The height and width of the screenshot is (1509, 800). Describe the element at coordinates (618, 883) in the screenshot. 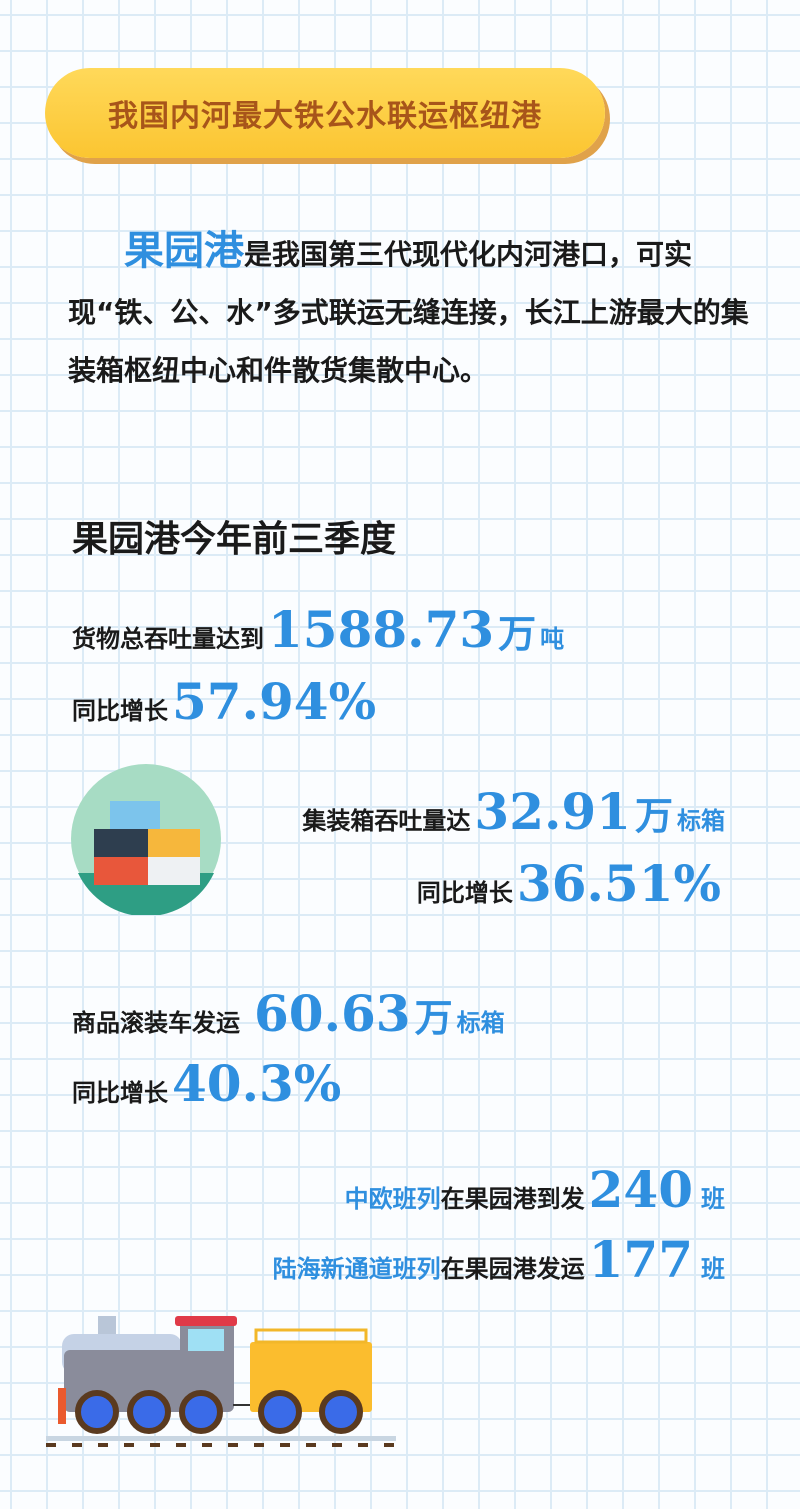

I see `container-growth-value: 36.51%` at that location.